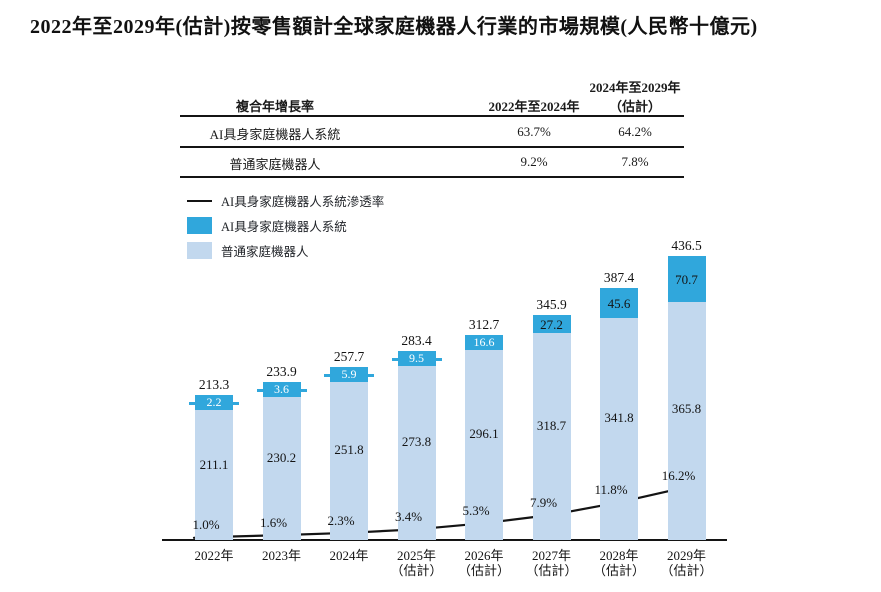 The image size is (881, 592). I want to click on ai-value-label: 70.7, so click(686, 280).